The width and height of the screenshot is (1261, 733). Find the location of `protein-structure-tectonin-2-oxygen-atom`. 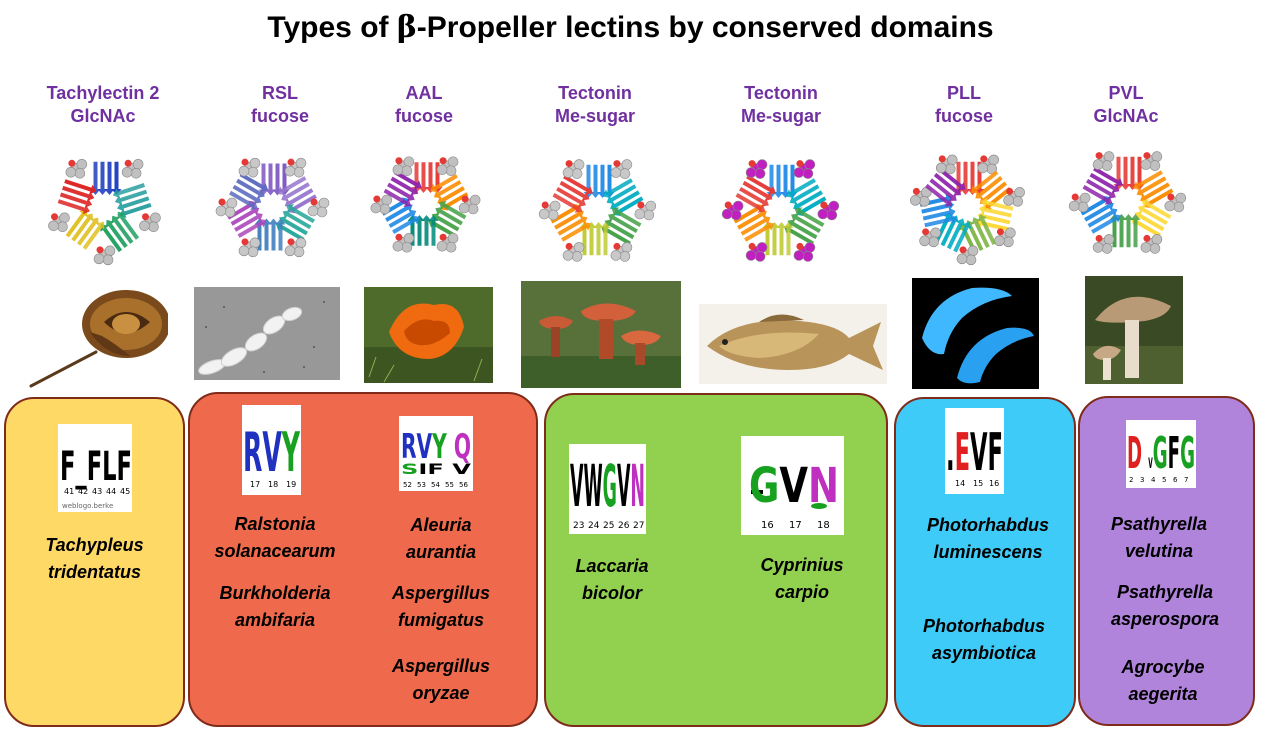

protein-structure-tectonin-2-oxygen-atom is located at coordinates (752, 246).